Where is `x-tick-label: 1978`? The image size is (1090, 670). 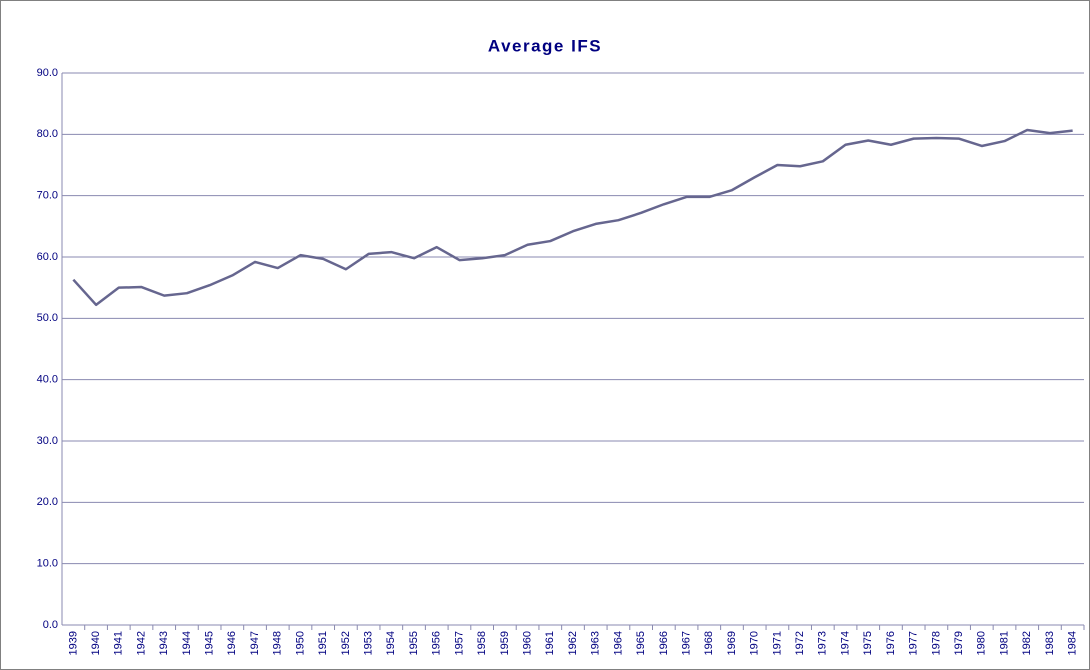
x-tick-label: 1978 is located at coordinates (936, 643).